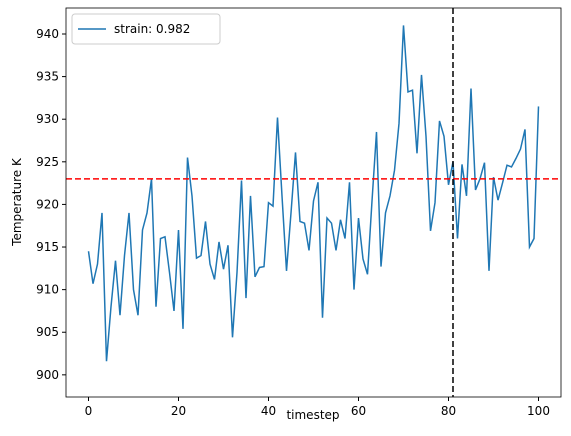 This screenshot has height=436, width=571. Describe the element at coordinates (358, 411) in the screenshot. I see `x-tick-label: 60` at that location.